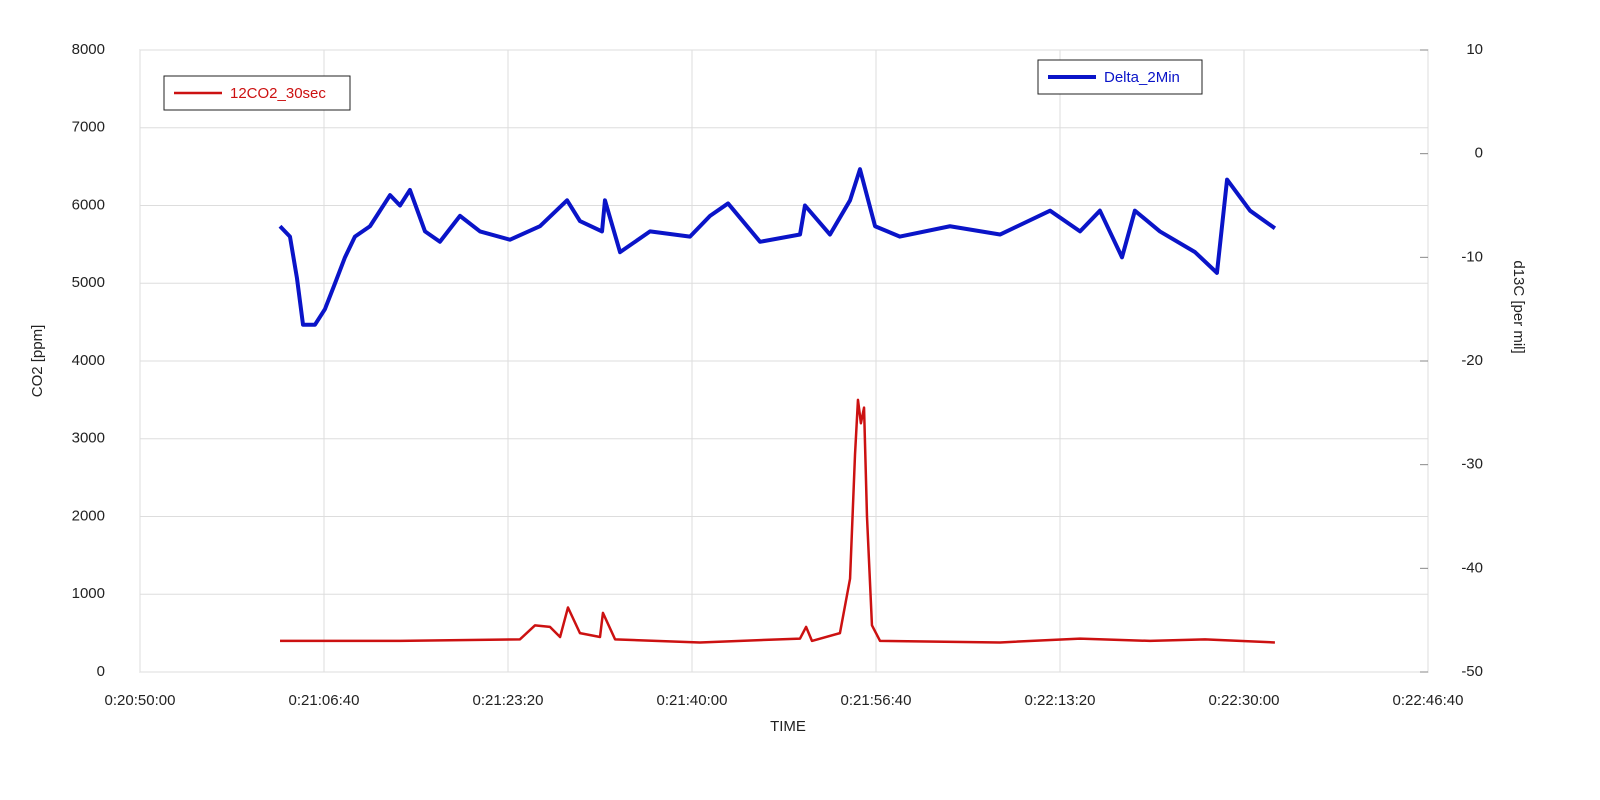 The image size is (1600, 800). Describe the element at coordinates (1474, 49) in the screenshot. I see `y2-tick-label: 10` at that location.